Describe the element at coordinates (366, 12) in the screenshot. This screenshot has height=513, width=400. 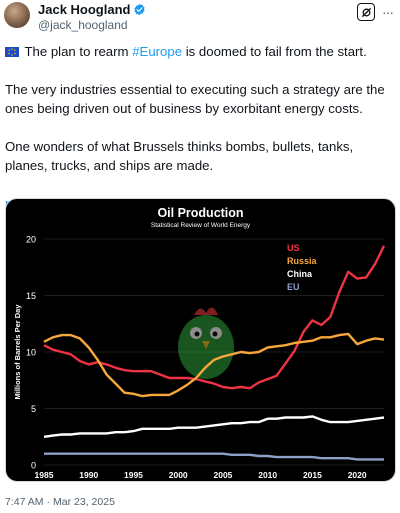
I see `grok-icon` at that location.